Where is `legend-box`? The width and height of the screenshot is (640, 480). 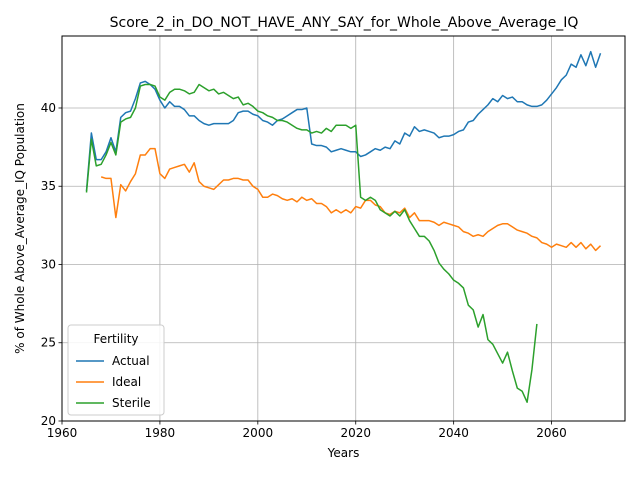
legend-box is located at coordinates (116, 370).